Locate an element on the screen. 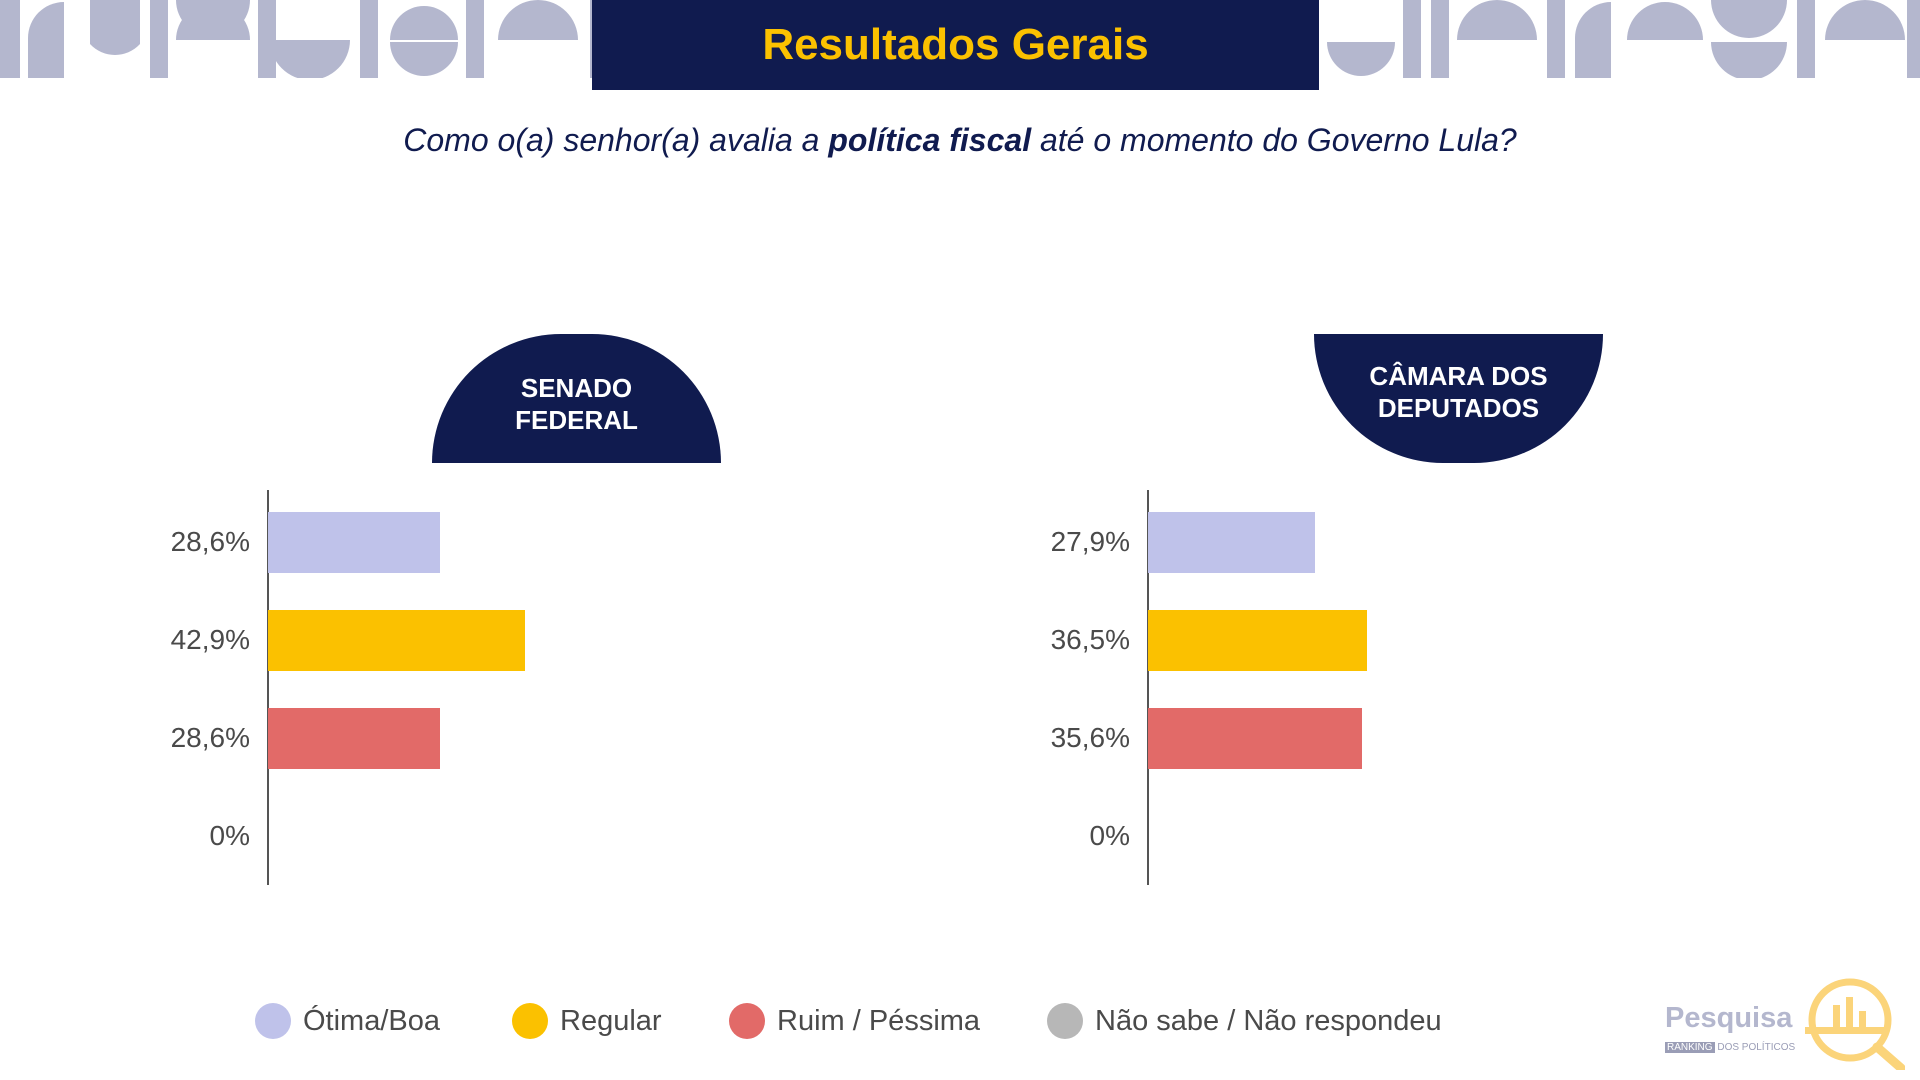 The image size is (1920, 1080). question-text-bold: política fiscal is located at coordinates (930, 140).